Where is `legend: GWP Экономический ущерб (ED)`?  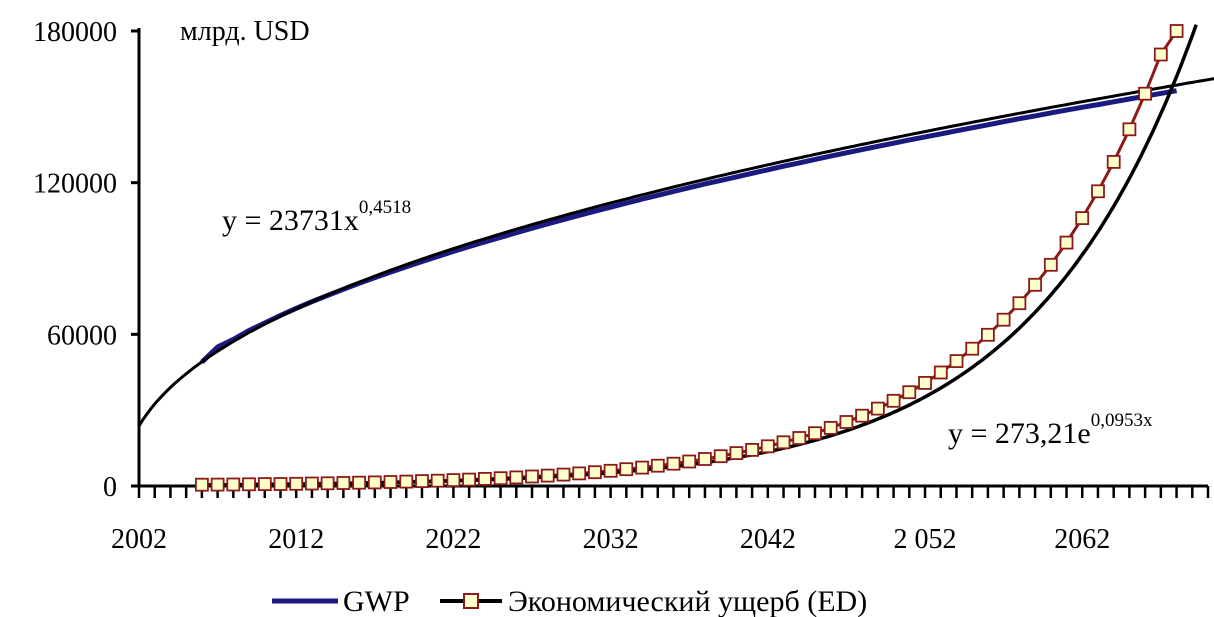
legend: GWP Экономический ущерб (ED) is located at coordinates (569, 601).